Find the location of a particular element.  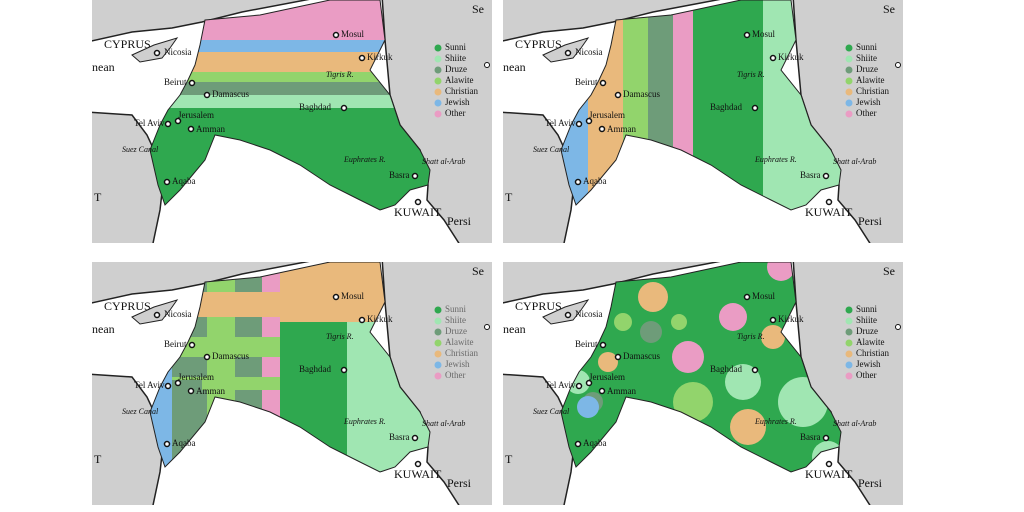

place-label: Se is located at coordinates (478, 271).